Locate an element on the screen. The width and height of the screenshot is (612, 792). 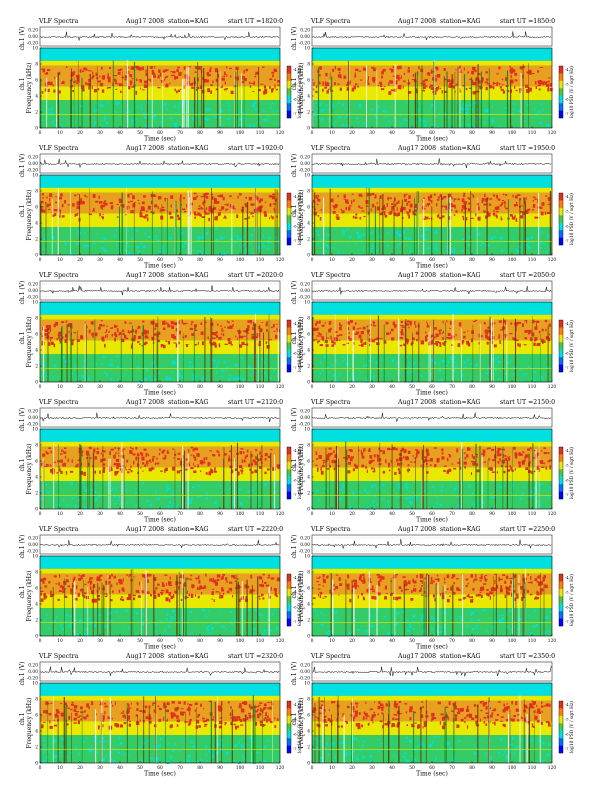
band-orange is located at coordinates (160, 203).